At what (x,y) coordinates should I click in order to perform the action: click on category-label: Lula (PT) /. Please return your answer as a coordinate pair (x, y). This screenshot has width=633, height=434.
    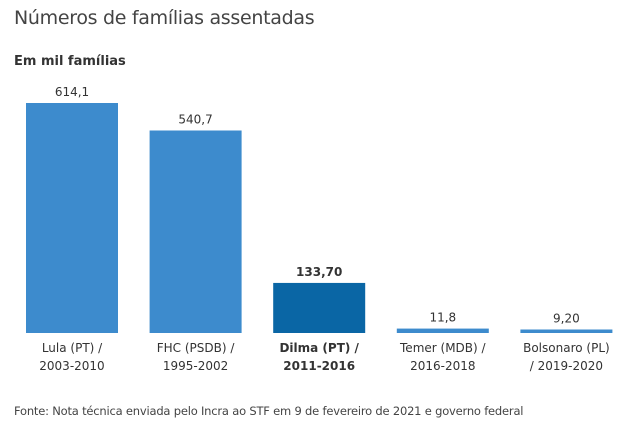
    Looking at the image, I should click on (72, 348).